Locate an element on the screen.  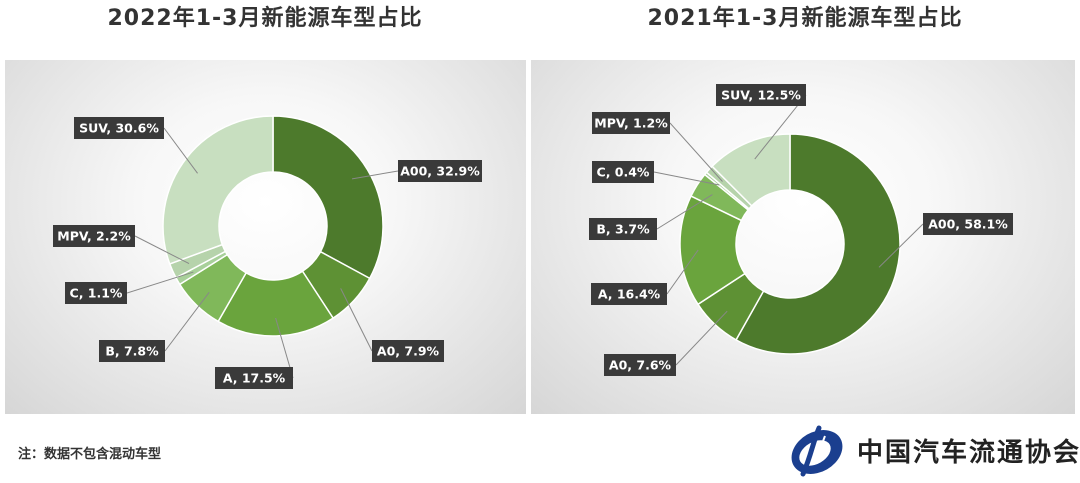
data-label-a00: A00, 32.9% is located at coordinates (440, 171).